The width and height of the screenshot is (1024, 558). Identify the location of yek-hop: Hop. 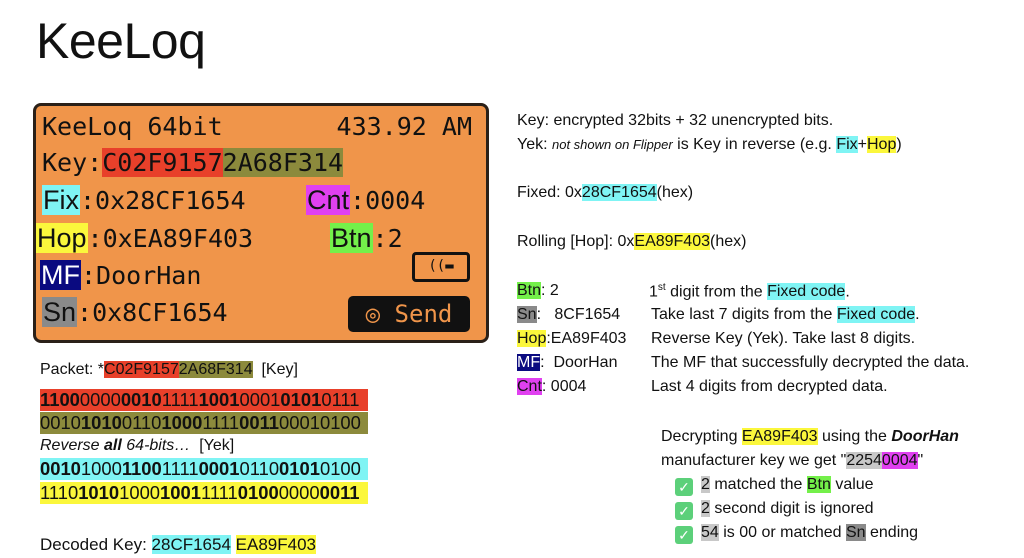
(881, 144).